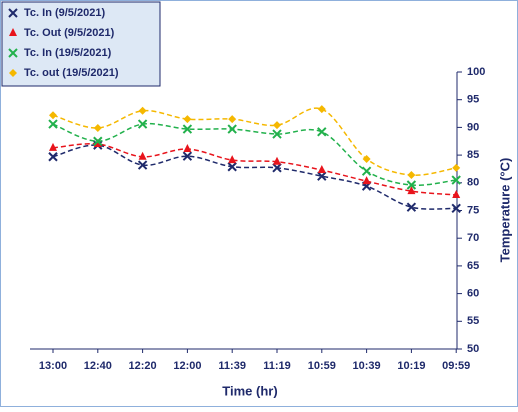  Describe the element at coordinates (476, 72) in the screenshot. I see `y-tick-label: 100` at that location.